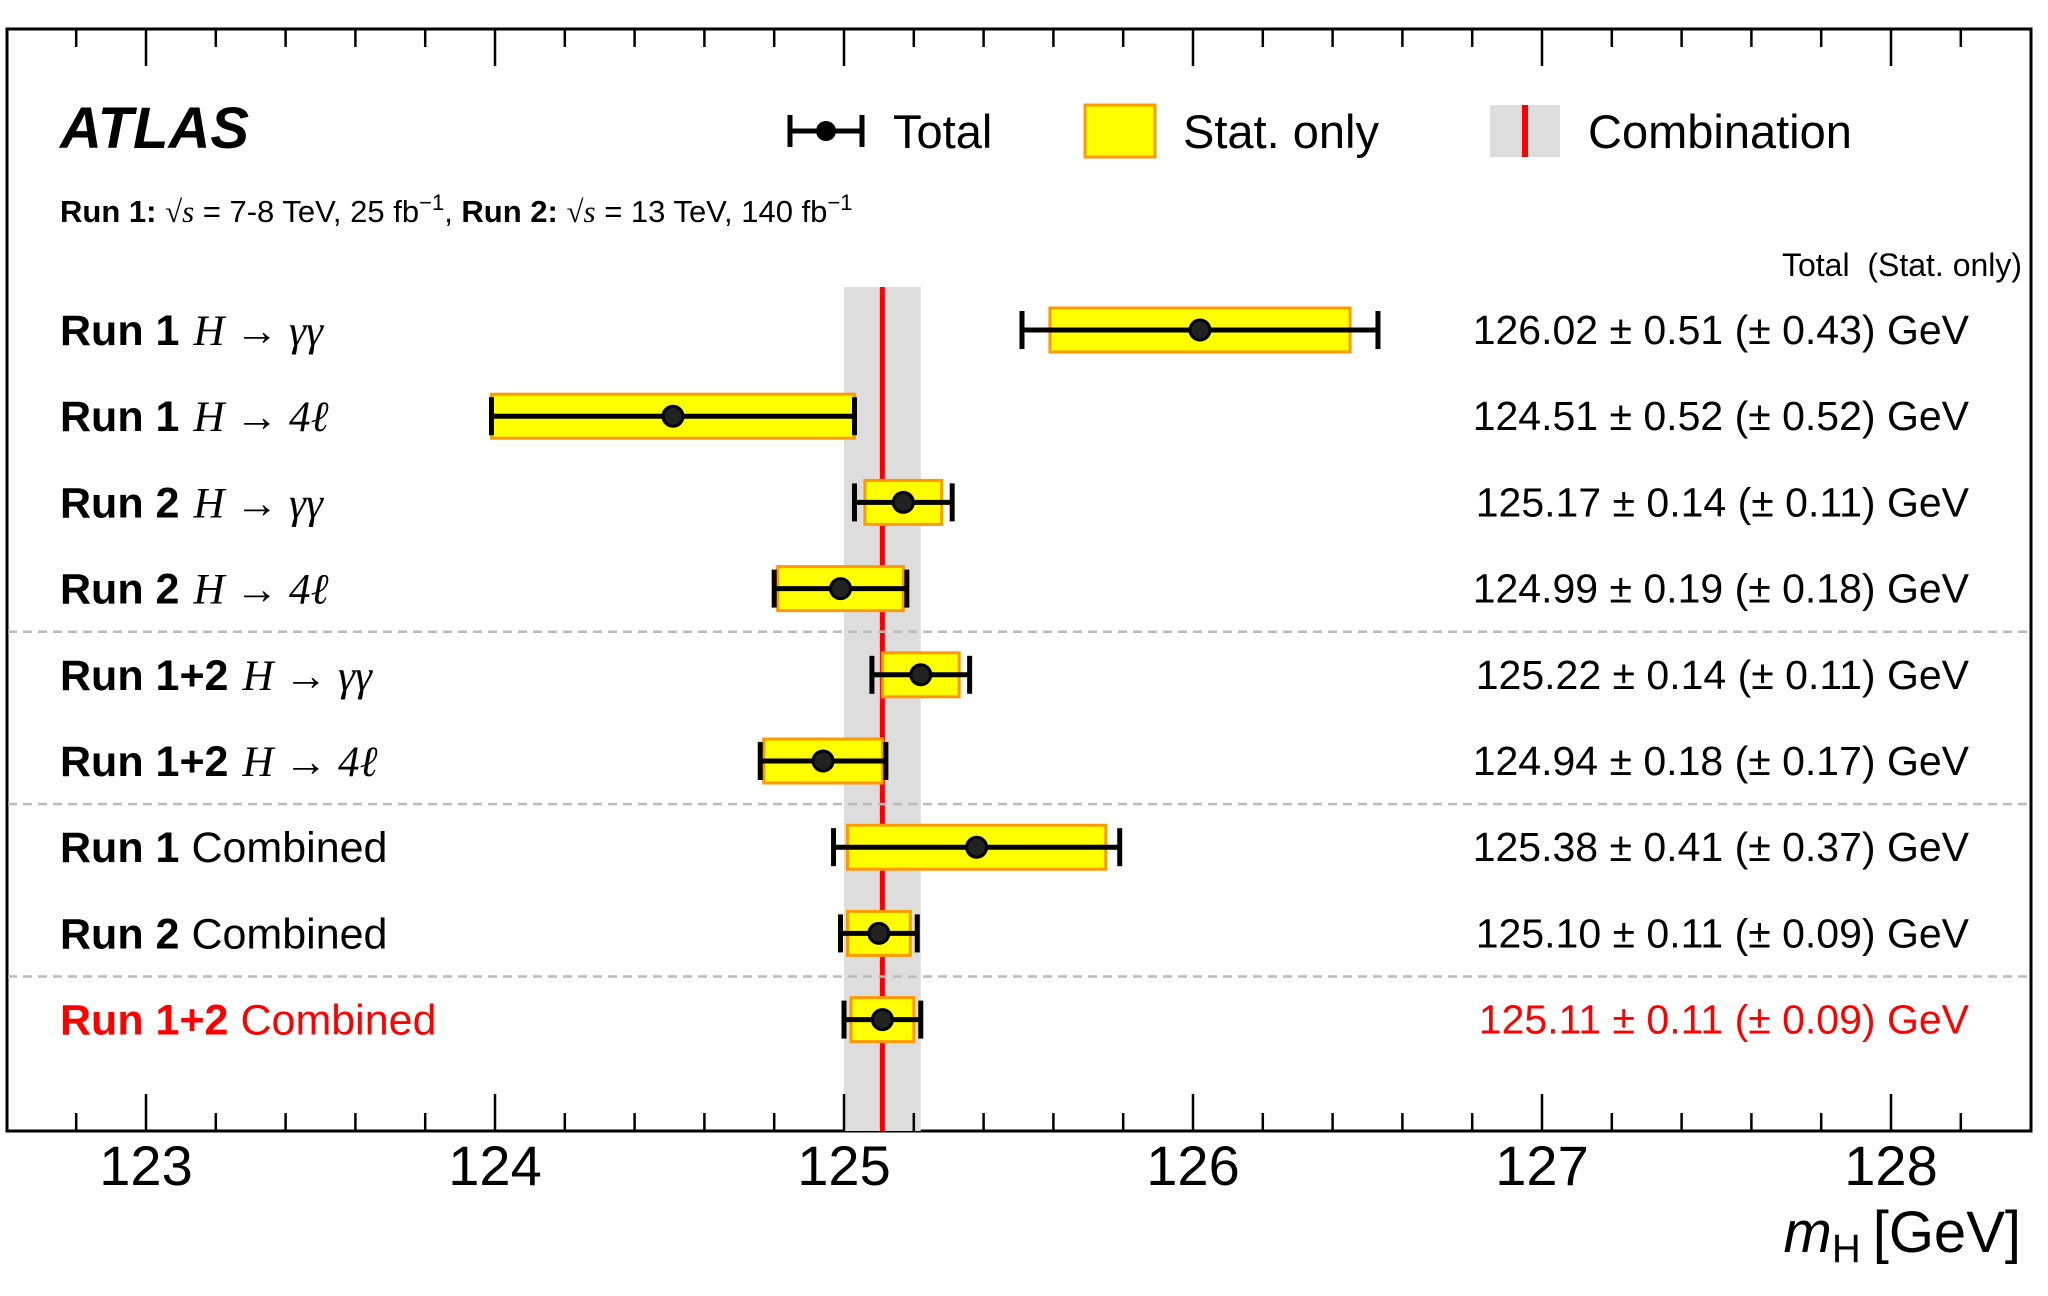 This screenshot has width=2048, height=1296. What do you see at coordinates (1721, 589) in the screenshot?
I see `row-value: 124.99 ± 0.19 (± 0.18) GeV` at bounding box center [1721, 589].